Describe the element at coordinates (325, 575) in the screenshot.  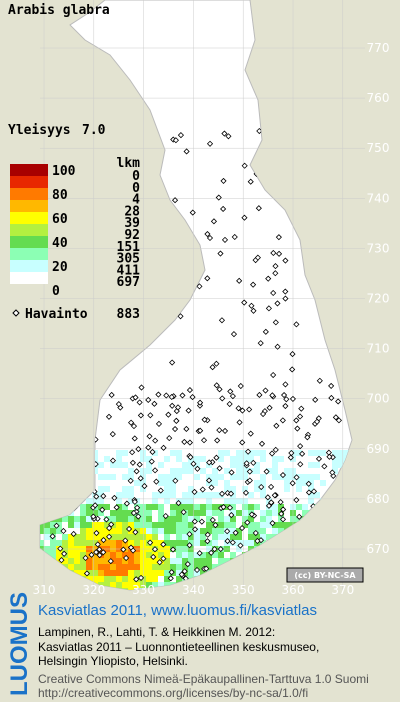
I see `license-badge` at that location.